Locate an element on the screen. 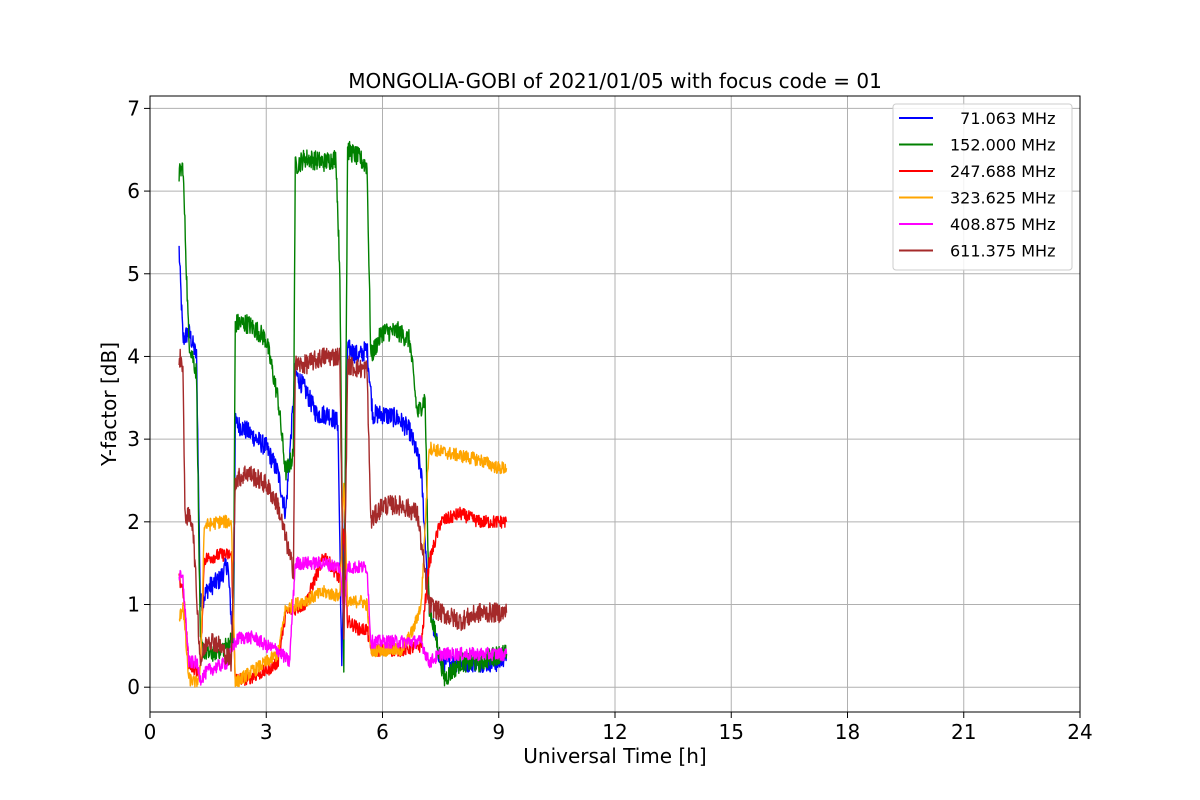 The width and height of the screenshot is (1200, 800). y-tick-label: 5 is located at coordinates (133, 274).